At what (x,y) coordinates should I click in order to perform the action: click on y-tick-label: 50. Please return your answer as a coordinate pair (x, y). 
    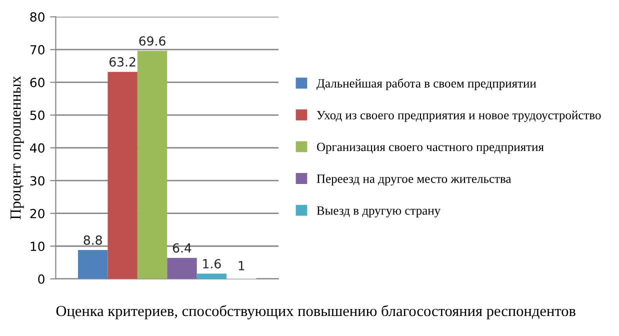
    Looking at the image, I should click on (37, 115).